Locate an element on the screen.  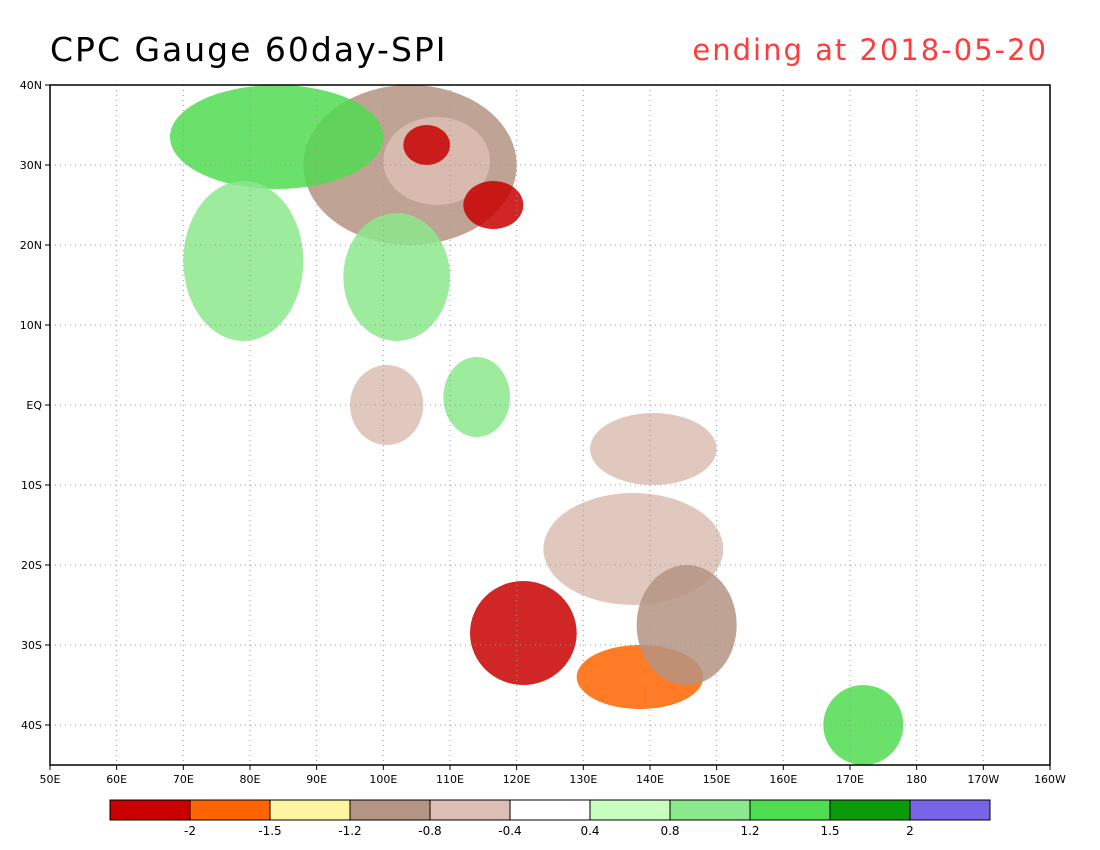
y-tick-label: 40S is located at coordinates (31, 725).